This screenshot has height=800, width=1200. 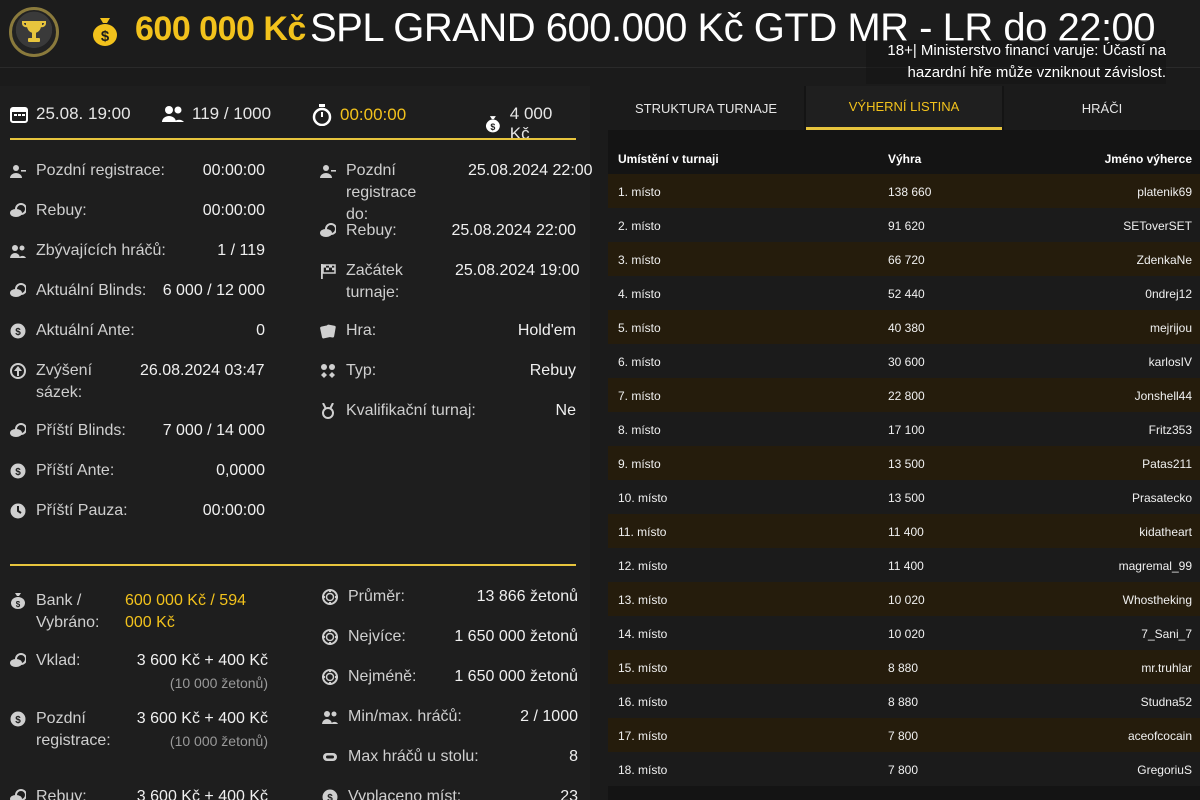 I want to click on value-max-hracu-u-stolu: 8, so click(x=498, y=757).